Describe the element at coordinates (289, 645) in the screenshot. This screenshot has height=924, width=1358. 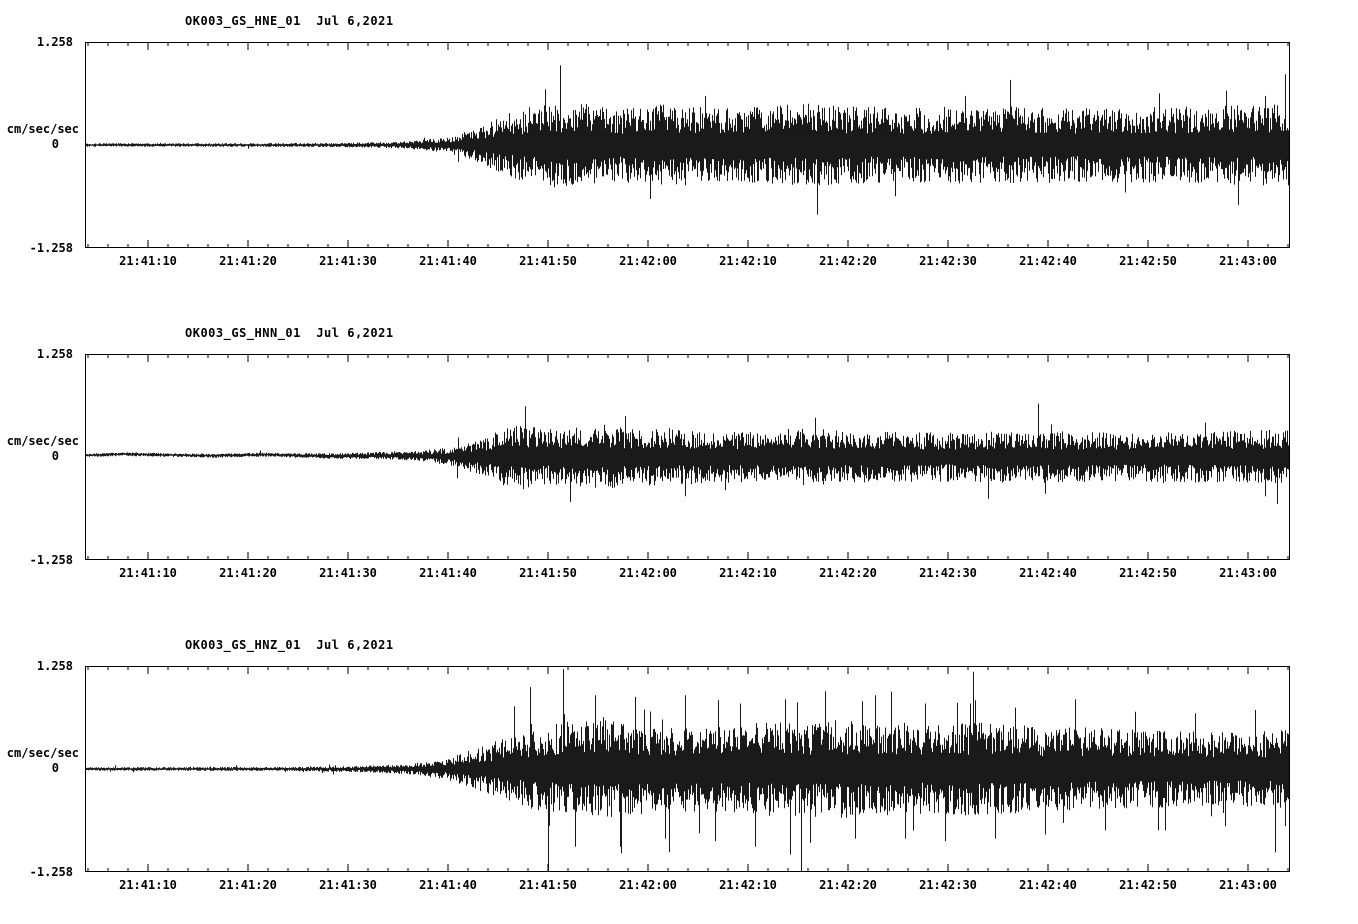
I see `panel-title: OK003_GS_HNZ_01 Jul 6,2021` at that location.